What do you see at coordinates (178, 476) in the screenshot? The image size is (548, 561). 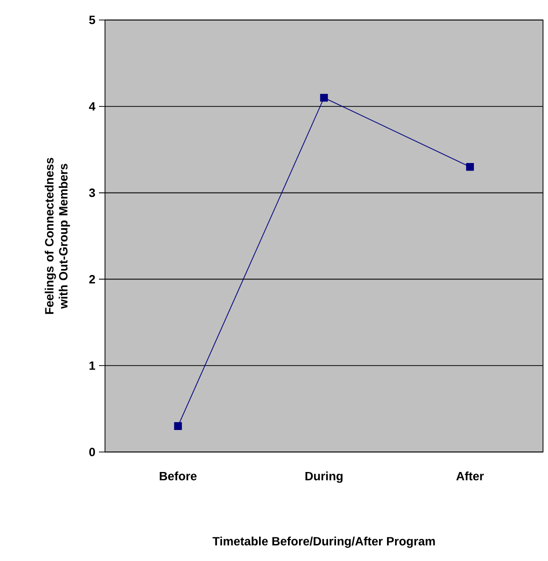 I see `x-tick-label: Before` at bounding box center [178, 476].